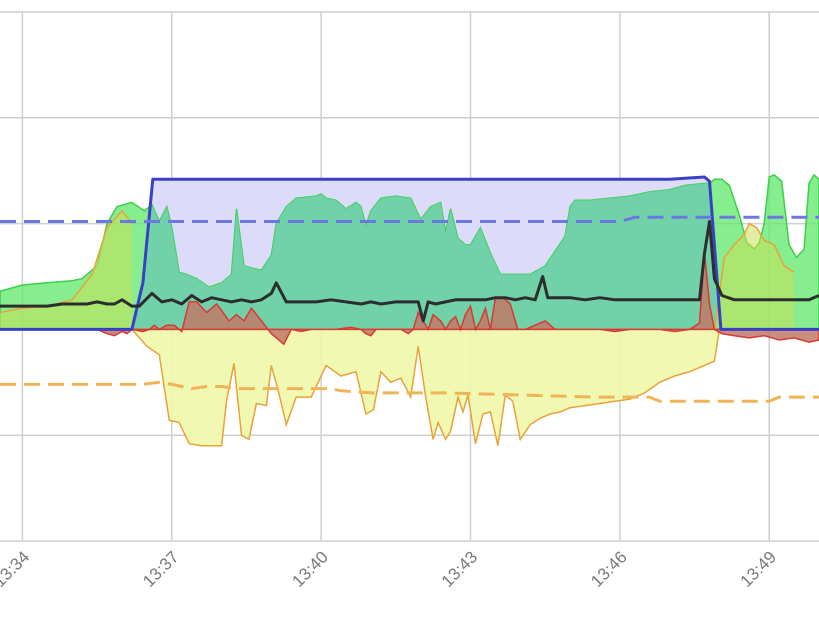 The image size is (819, 632). What do you see at coordinates (161, 569) in the screenshot?
I see `x-tick-label: 13:37` at bounding box center [161, 569].